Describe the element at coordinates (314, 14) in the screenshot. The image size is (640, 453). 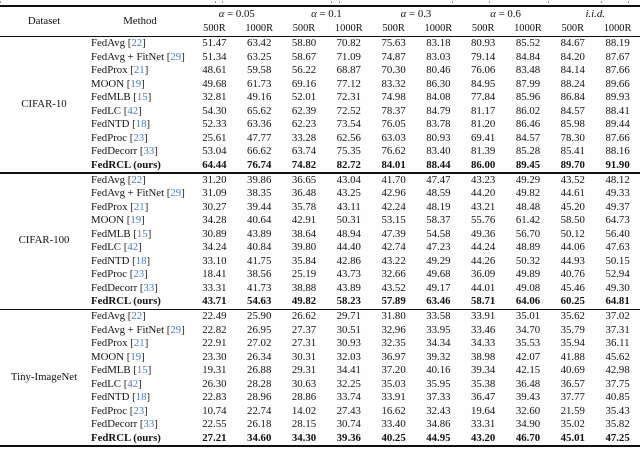
I see `group-variable-label: α` at that location.